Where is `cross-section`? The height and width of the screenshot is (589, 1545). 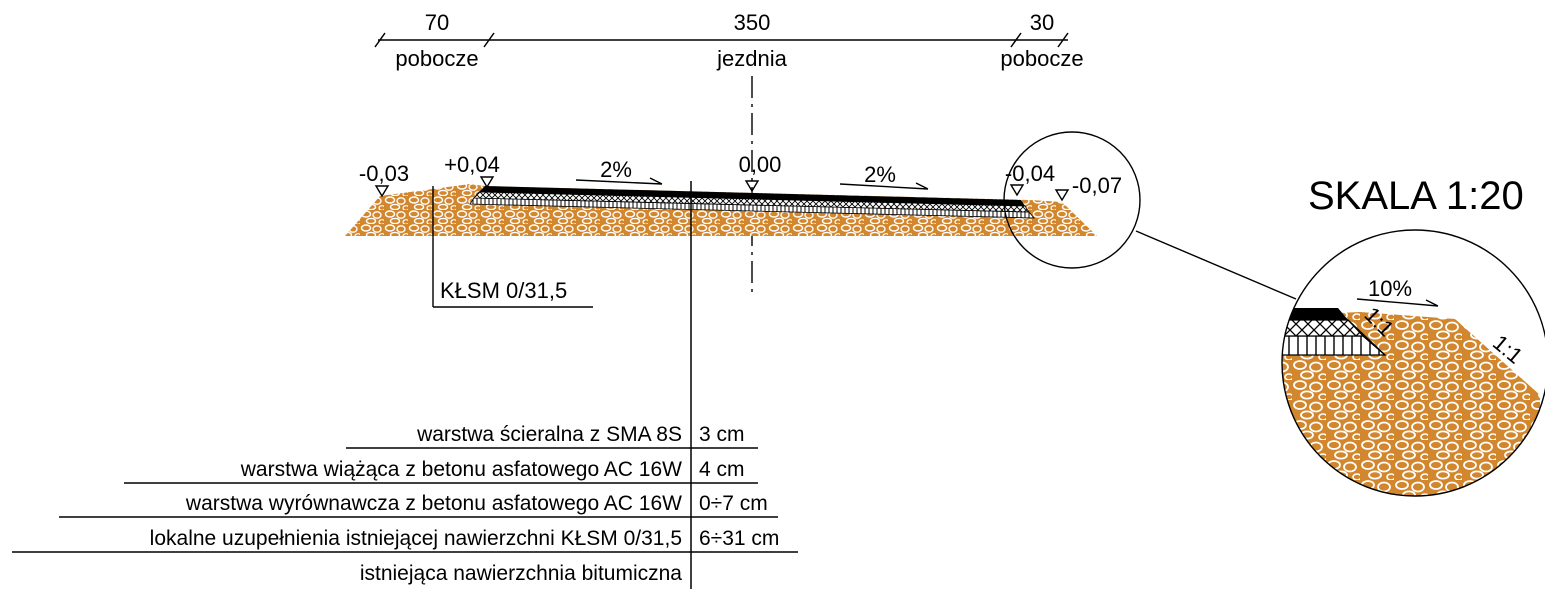
cross-section is located at coordinates (721, 210).